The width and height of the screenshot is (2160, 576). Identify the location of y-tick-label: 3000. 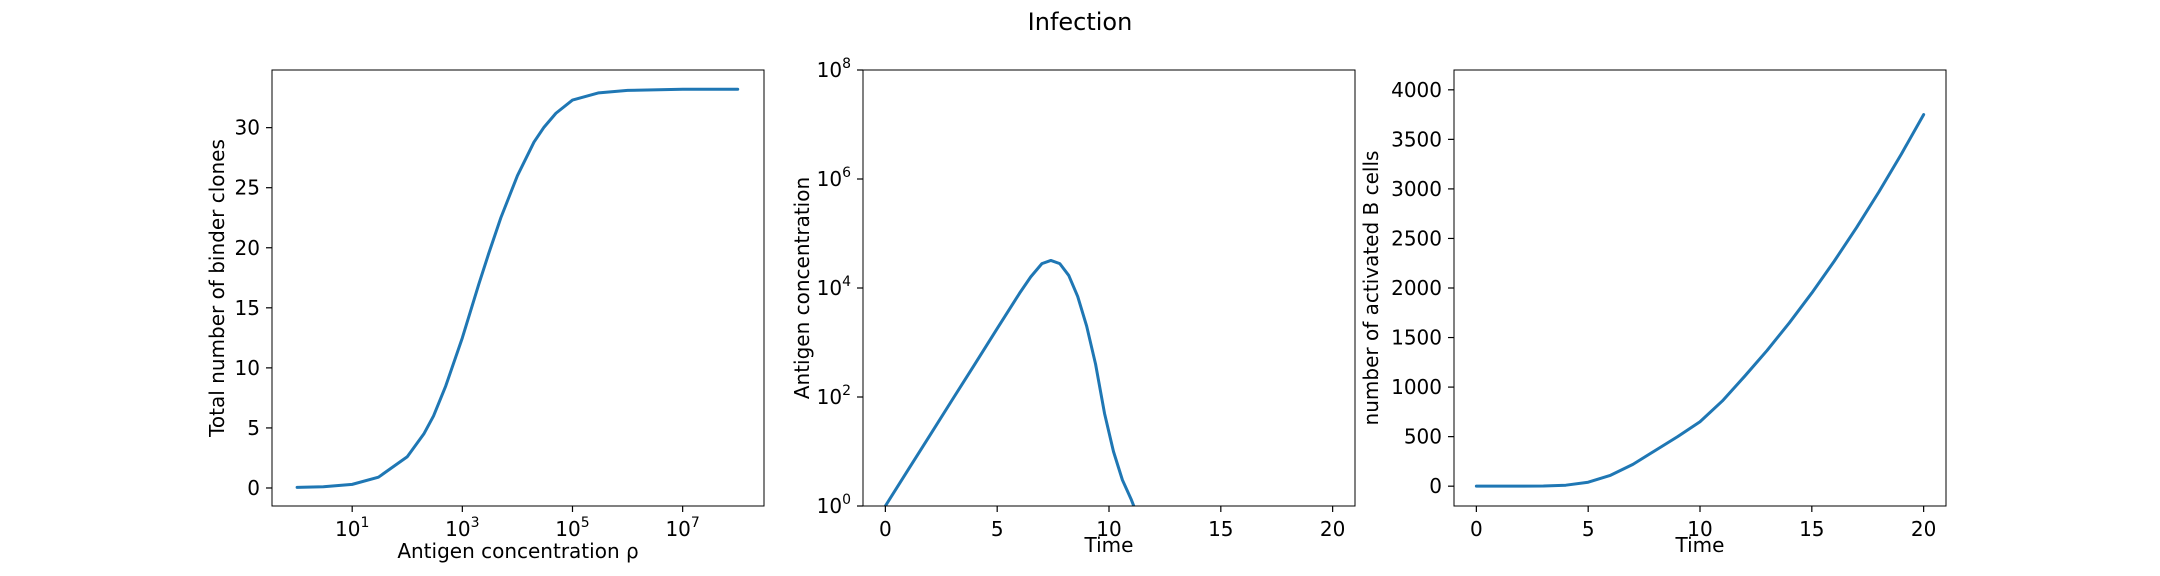
(1416, 189).